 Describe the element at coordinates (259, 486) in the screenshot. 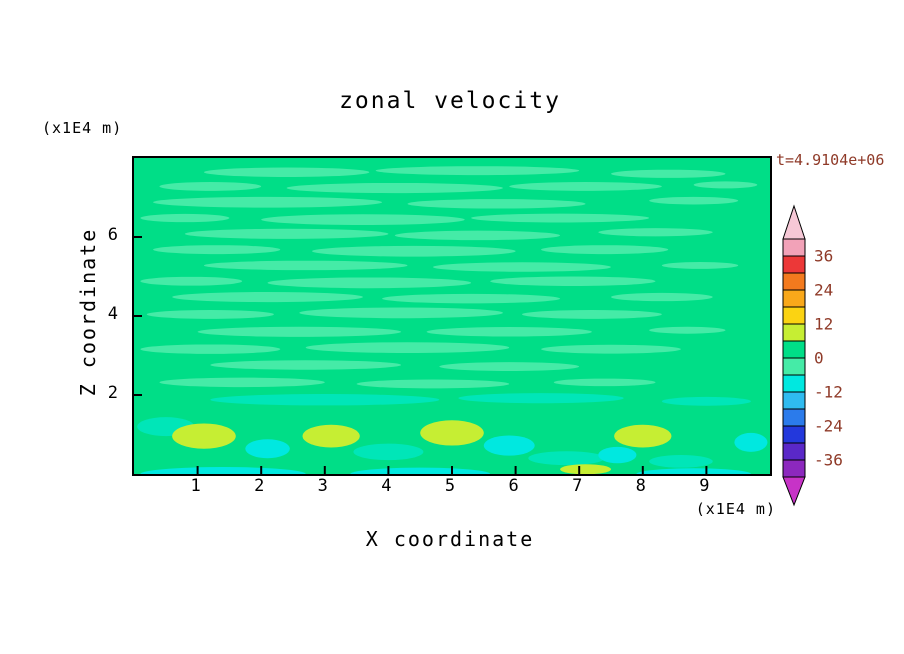

I see `x-tick-label: 2` at that location.